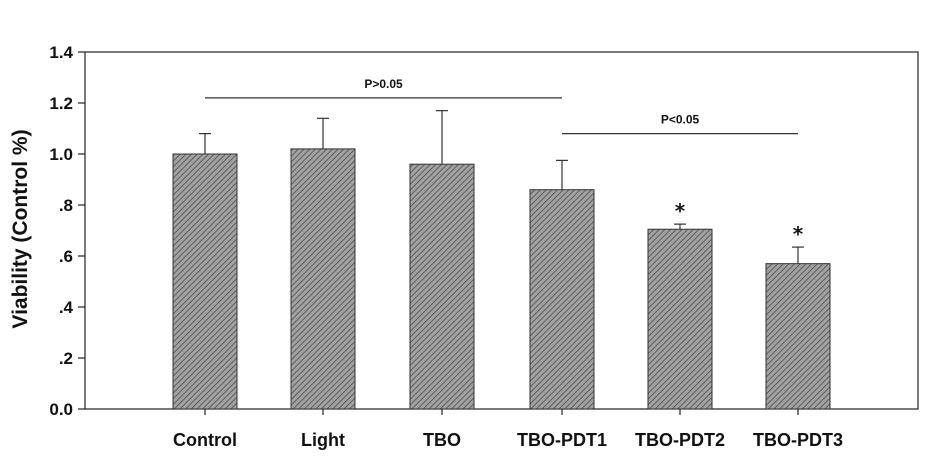 The width and height of the screenshot is (945, 466). I want to click on y-tick-label: 0.0, so click(61, 409).